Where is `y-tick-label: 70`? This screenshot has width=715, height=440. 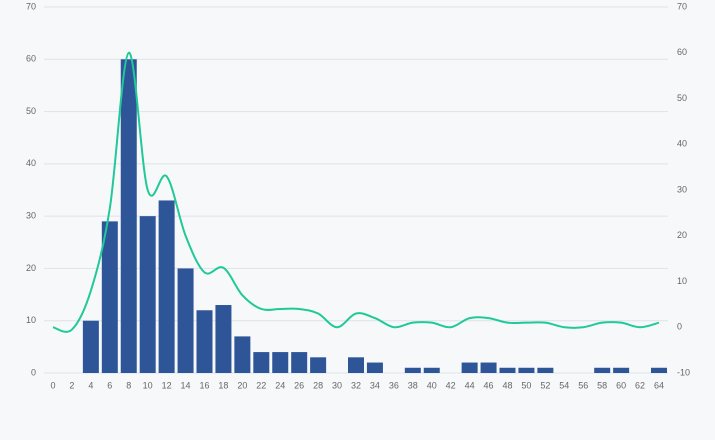
y-tick-label: 70 is located at coordinates (31, 6).